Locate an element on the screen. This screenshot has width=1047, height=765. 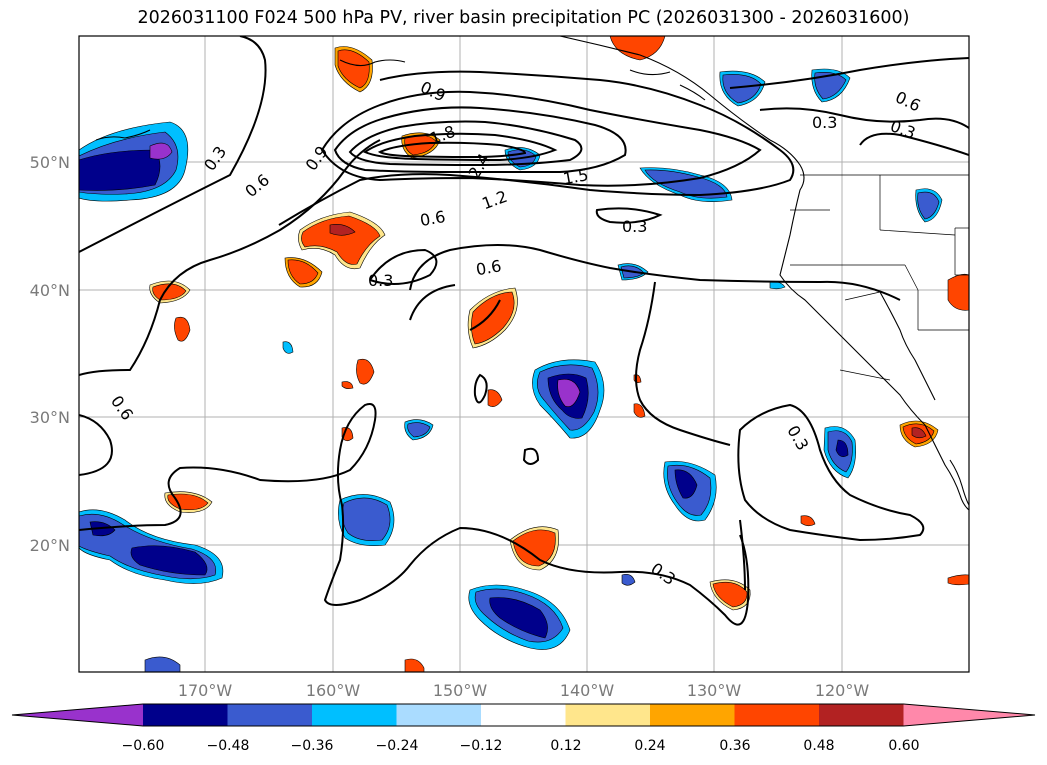
colorbar-tick: −0.36 is located at coordinates (312, 746).